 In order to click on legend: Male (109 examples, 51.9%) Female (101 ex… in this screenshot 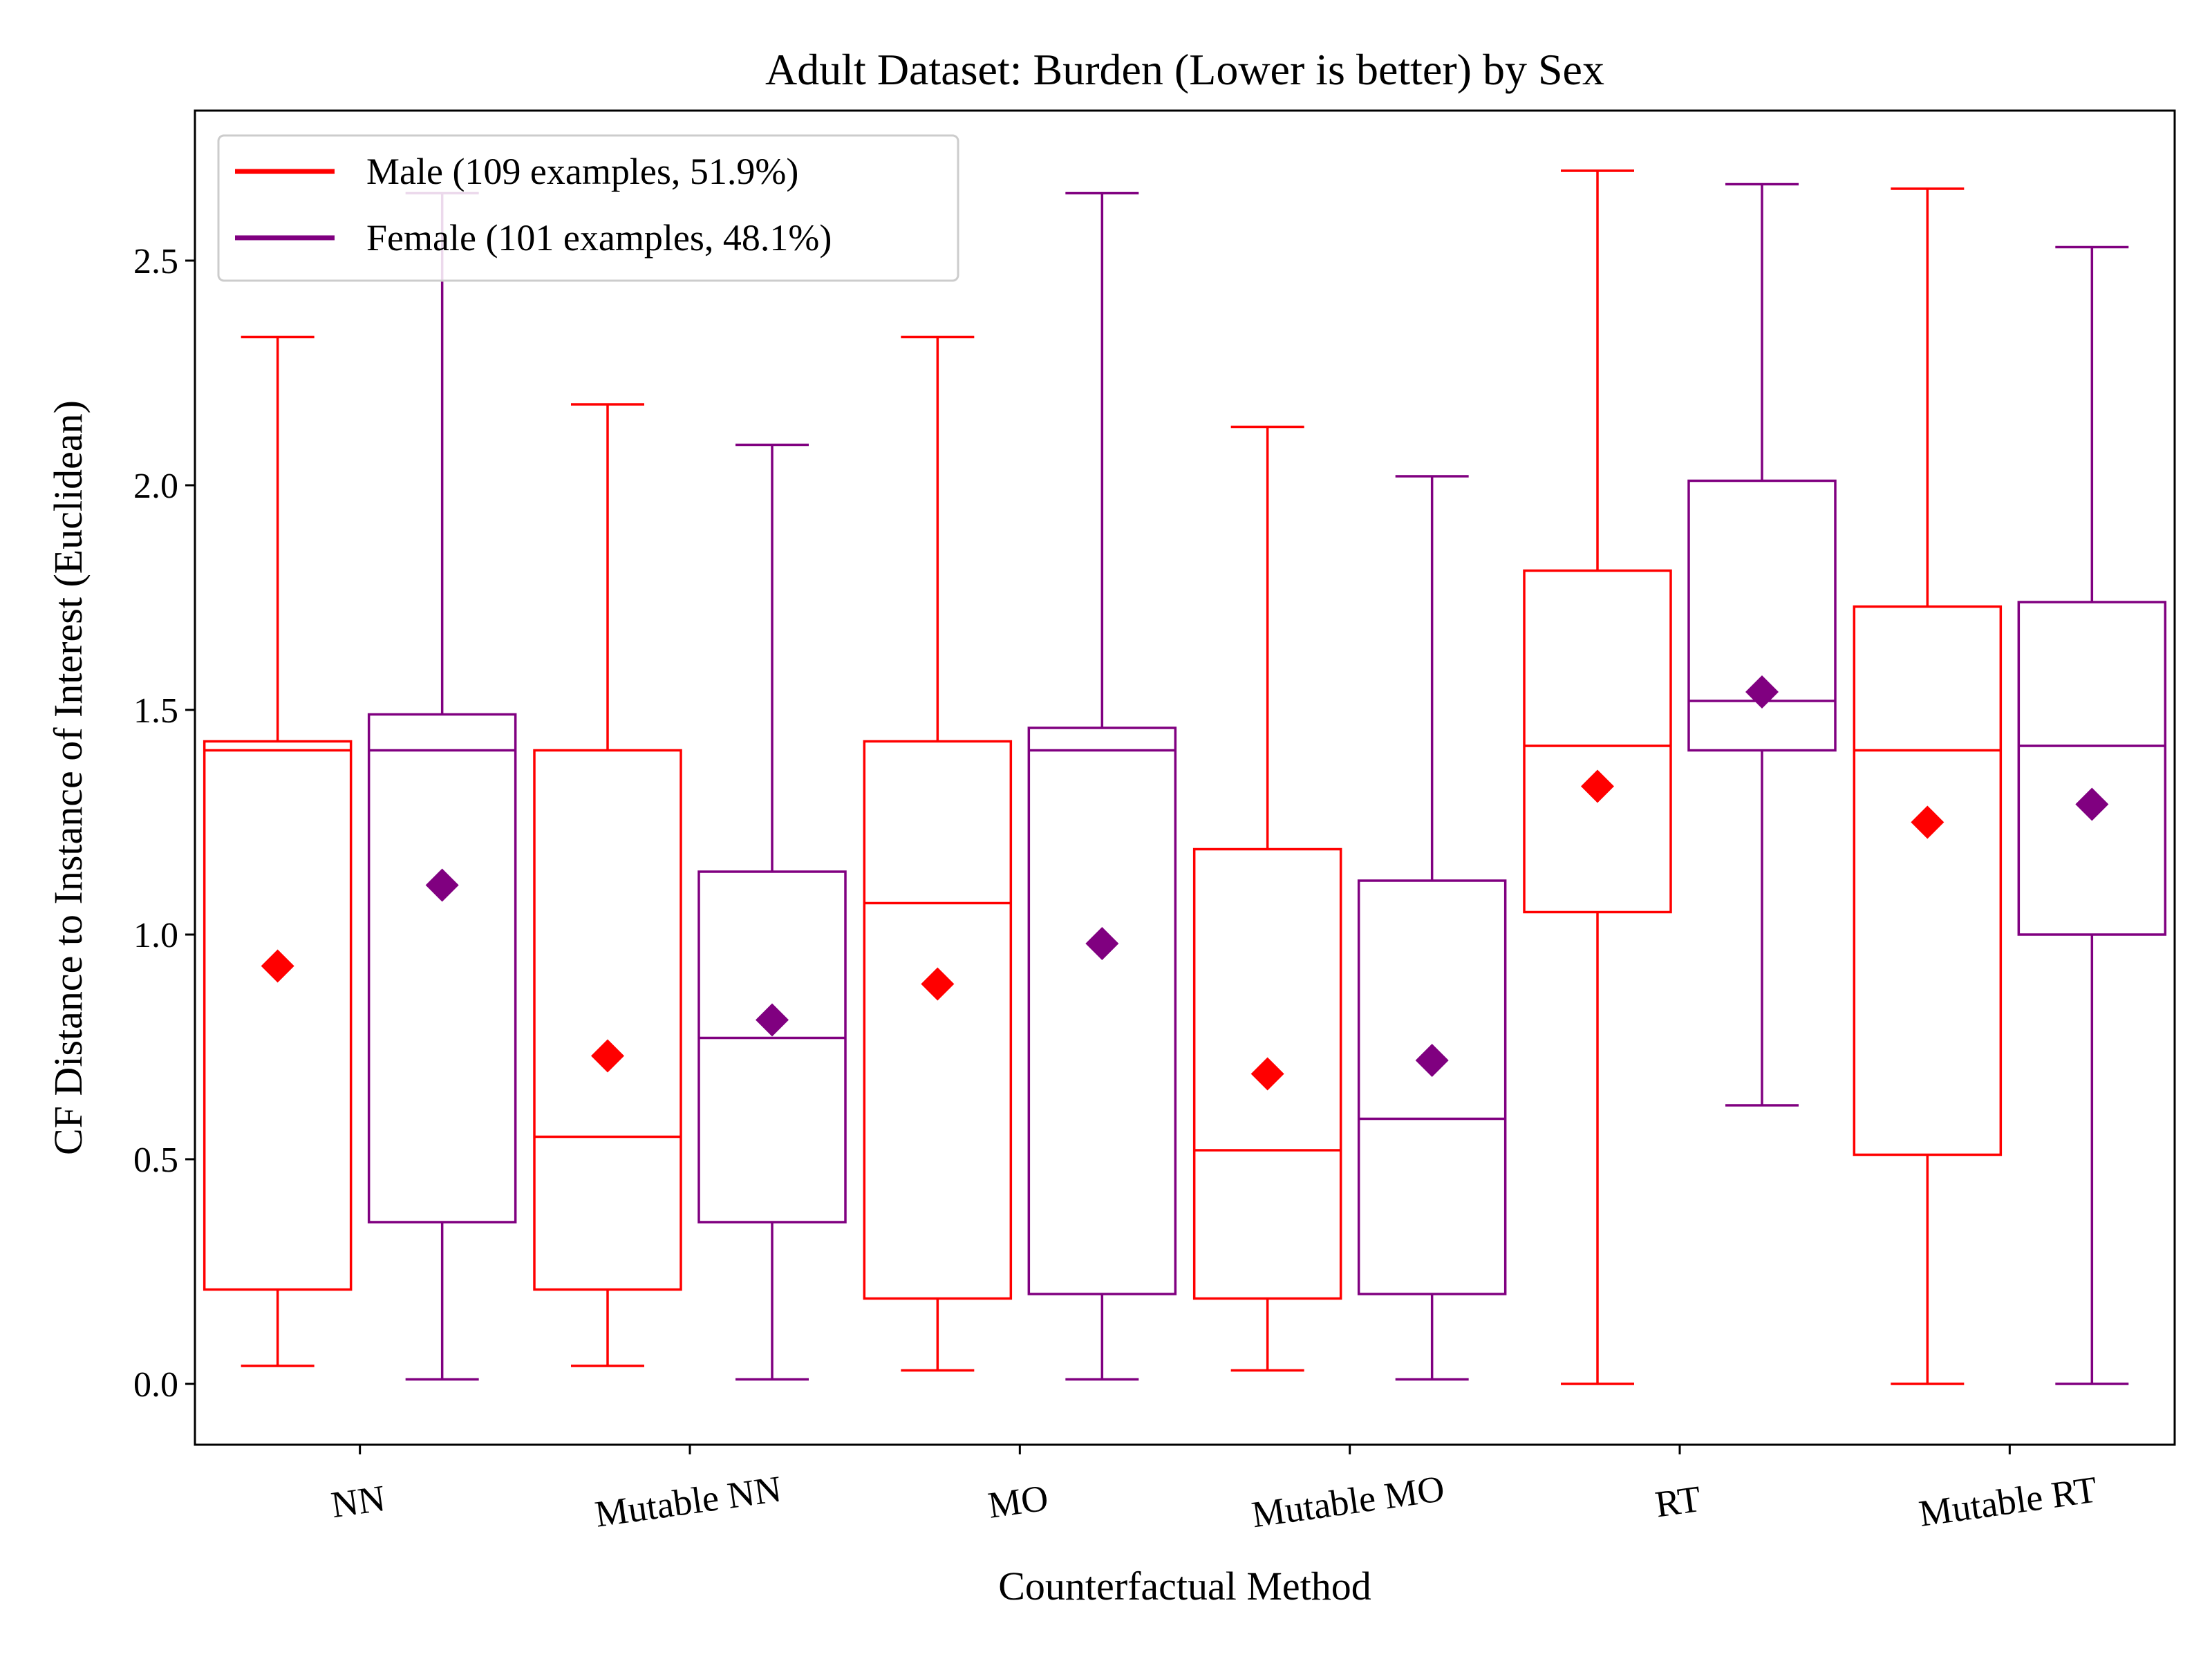, I will do `click(588, 208)`.